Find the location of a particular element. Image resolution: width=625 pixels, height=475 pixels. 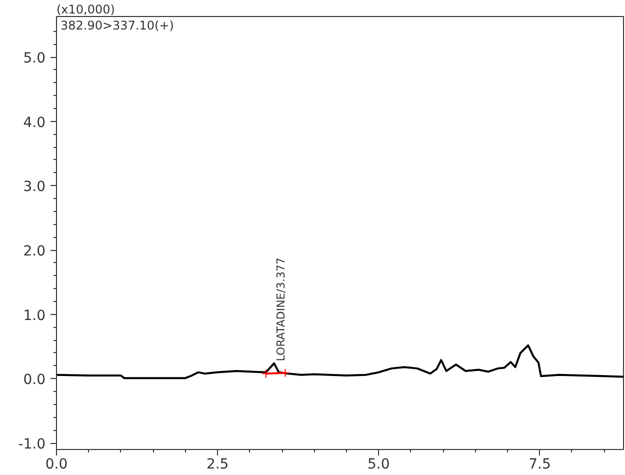

x-tick-label: 7.5 is located at coordinates (539, 464).